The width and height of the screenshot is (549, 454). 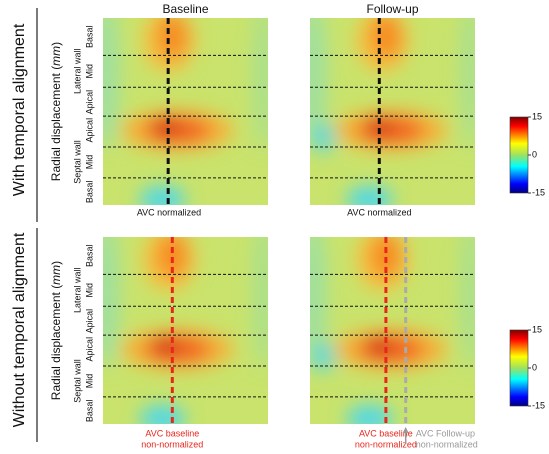 I want to click on column-title: Baseline, so click(x=185, y=9).